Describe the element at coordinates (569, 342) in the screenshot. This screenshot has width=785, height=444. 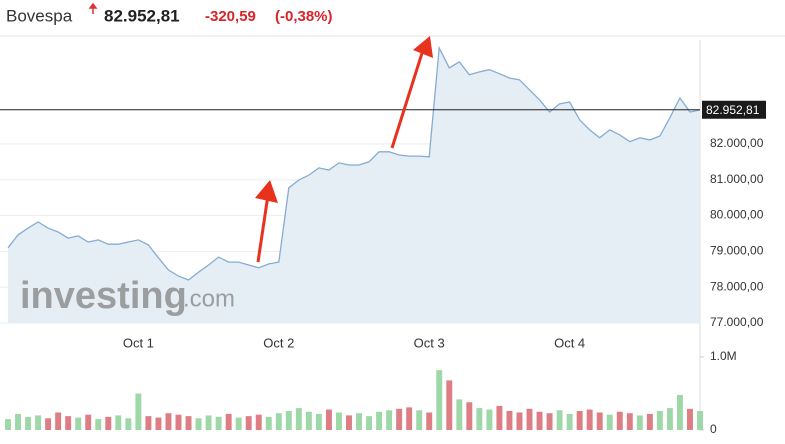
I see `x-tick-label: Oct 4` at that location.